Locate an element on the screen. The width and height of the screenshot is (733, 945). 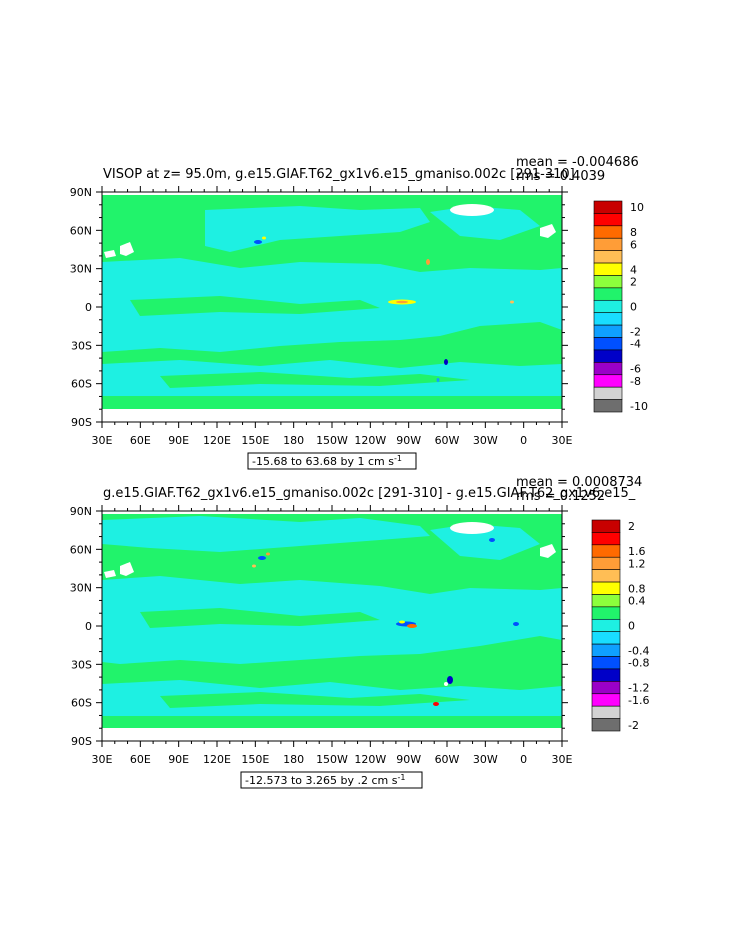
land-antarctica is located at coordinates (332, 415).